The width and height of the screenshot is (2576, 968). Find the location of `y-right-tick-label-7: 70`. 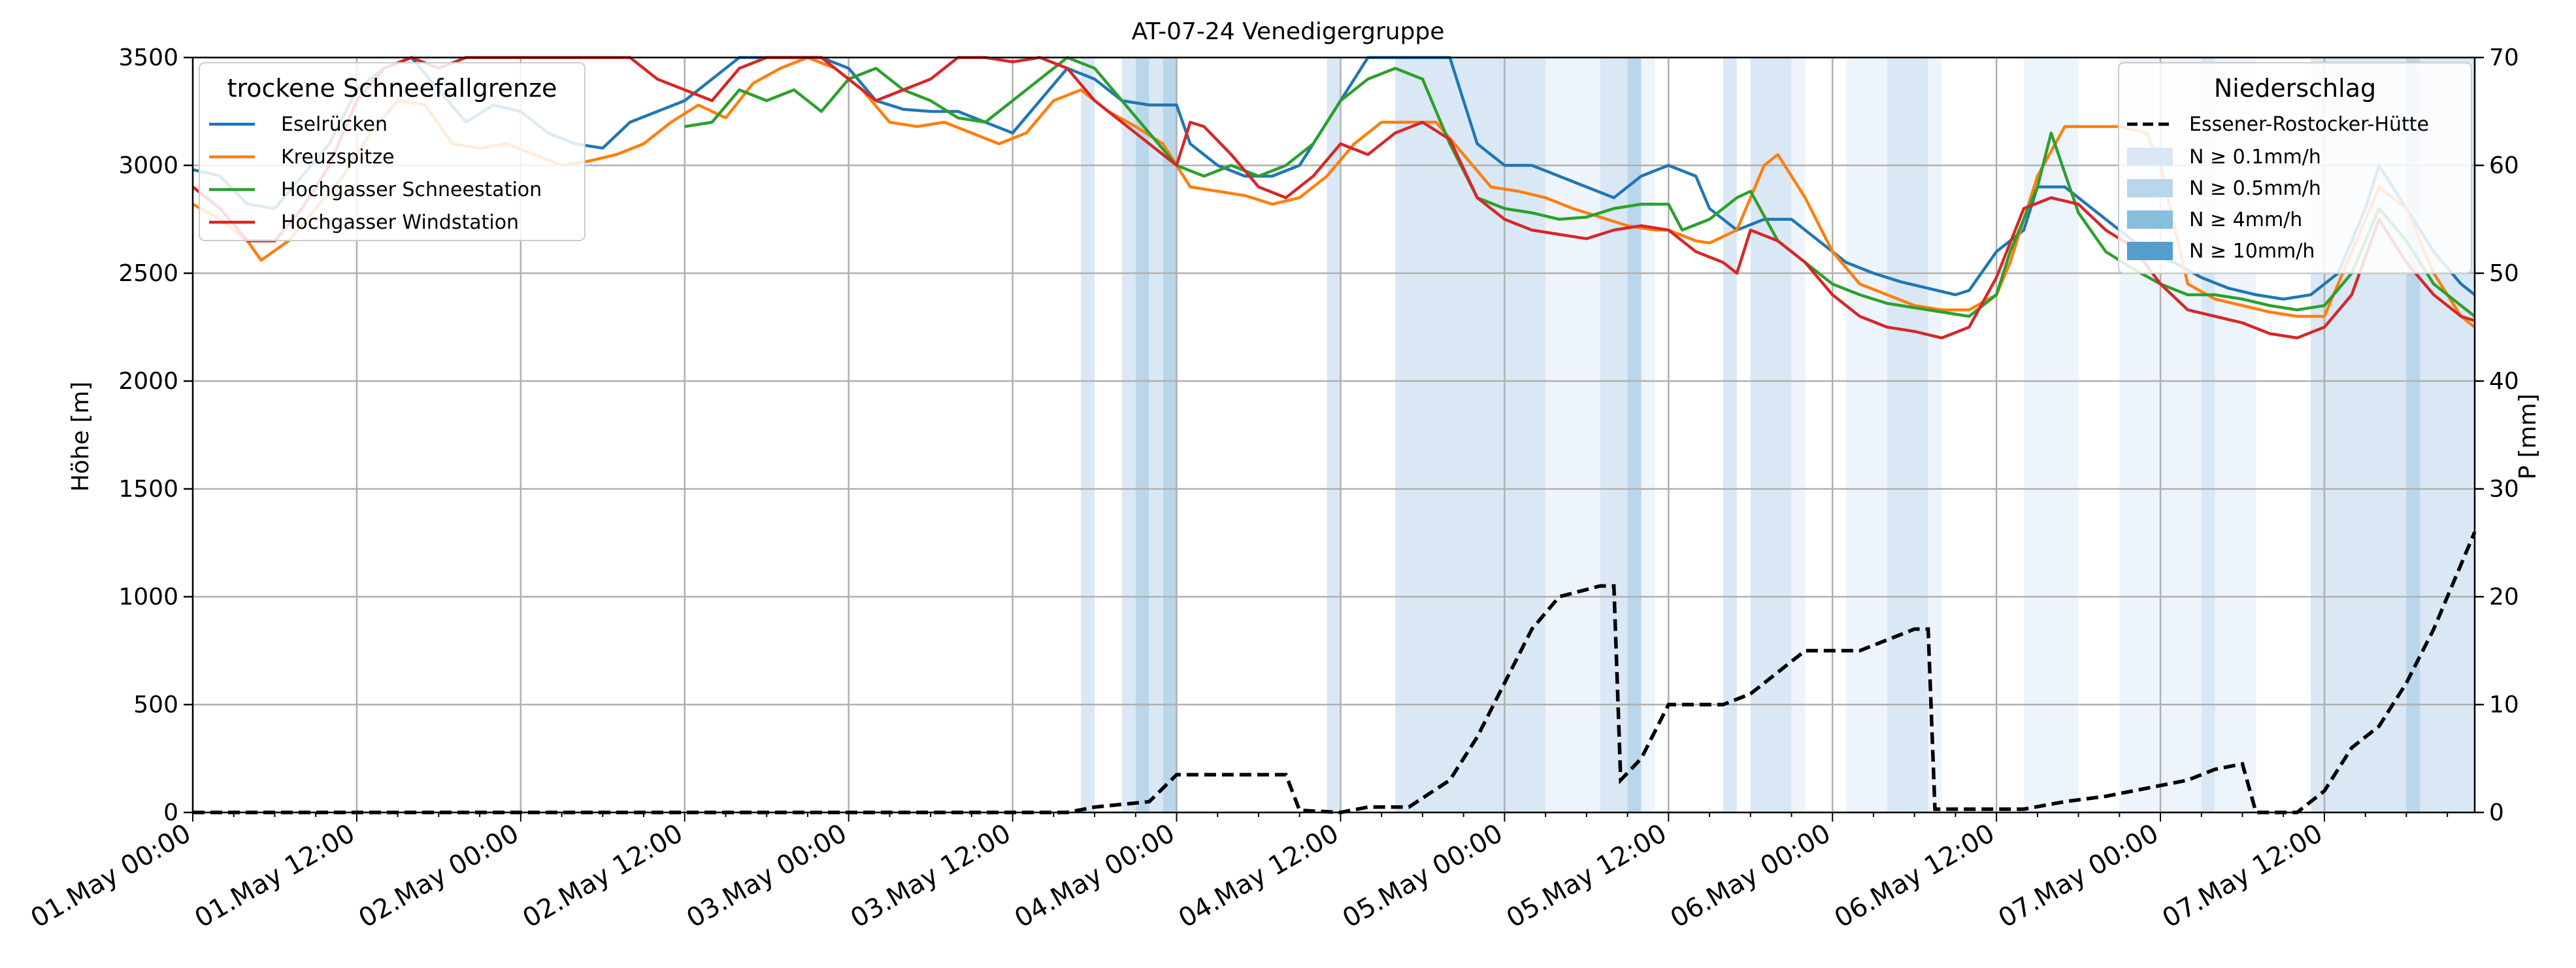

y-right-tick-label-7: 70 is located at coordinates (2504, 57).